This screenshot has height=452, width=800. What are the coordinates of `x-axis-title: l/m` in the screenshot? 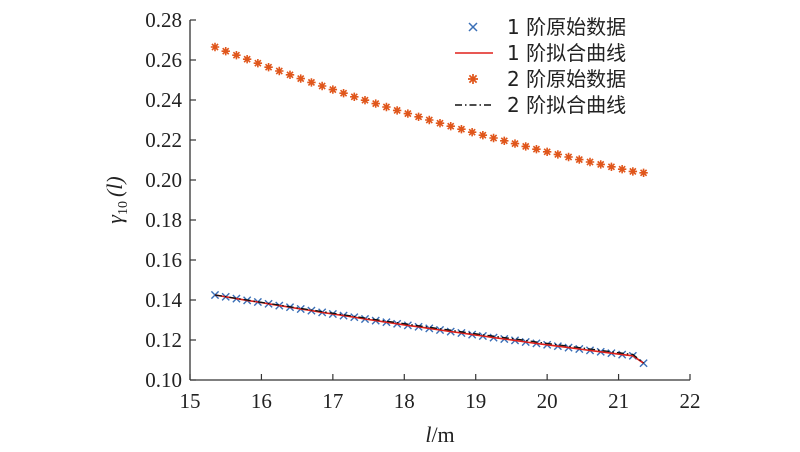 It's located at (439, 434).